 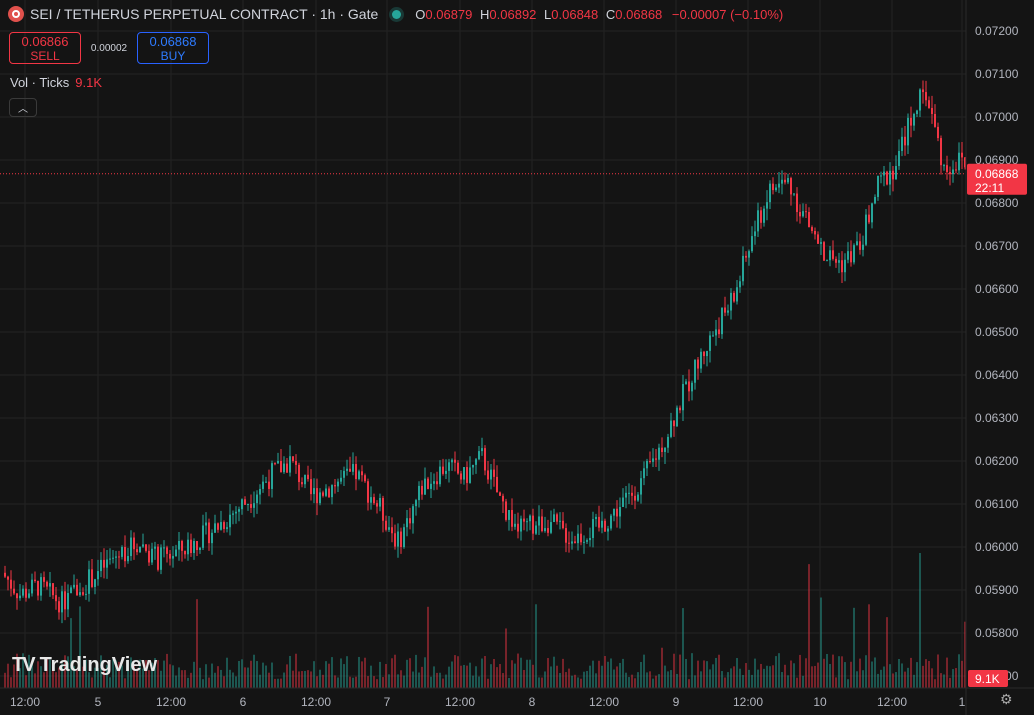 I want to click on buy-button: 0.06868 BUY, so click(x=173, y=48).